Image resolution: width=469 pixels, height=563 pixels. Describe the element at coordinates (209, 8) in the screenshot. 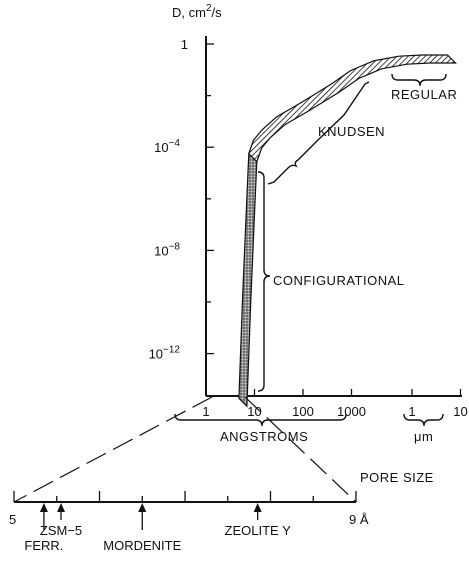

I see `y-axis-label-exponent: 2` at that location.